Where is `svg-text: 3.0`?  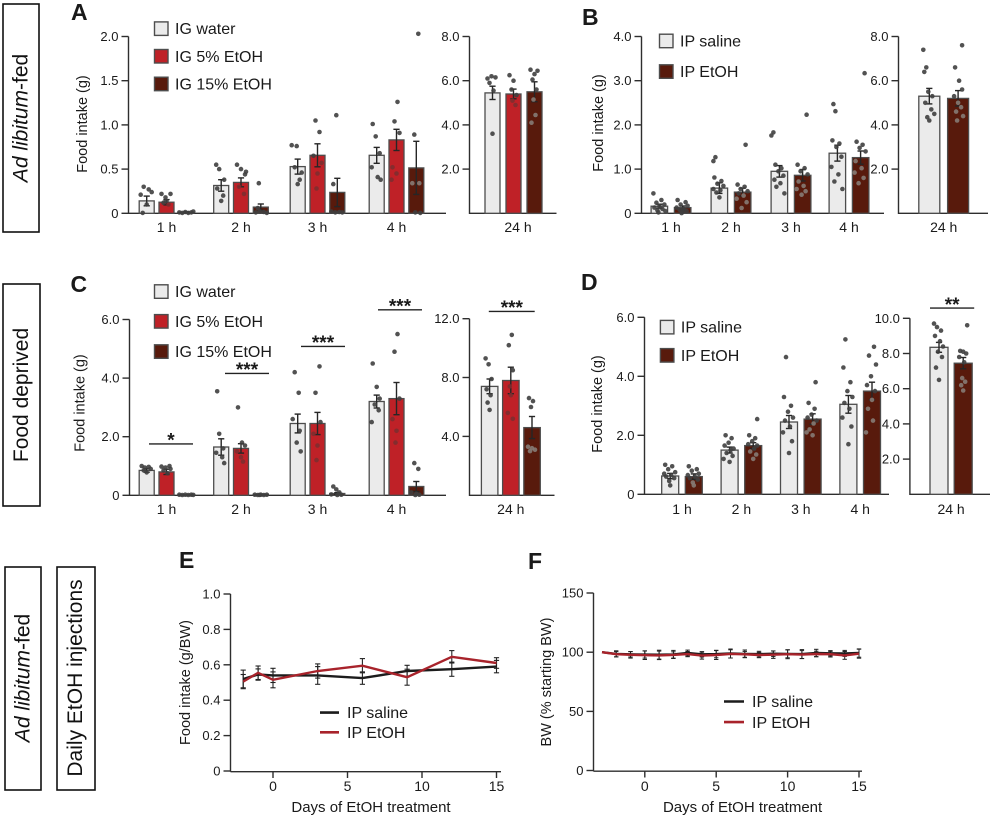
svg-text: 3.0 is located at coordinates (622, 80).